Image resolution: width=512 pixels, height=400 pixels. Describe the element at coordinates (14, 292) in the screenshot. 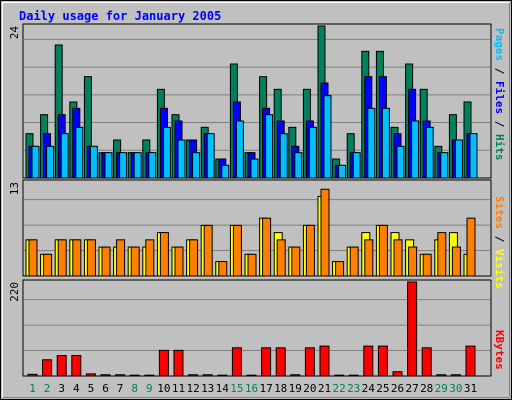

I see `y-max-label-kbytes: 220` at that location.